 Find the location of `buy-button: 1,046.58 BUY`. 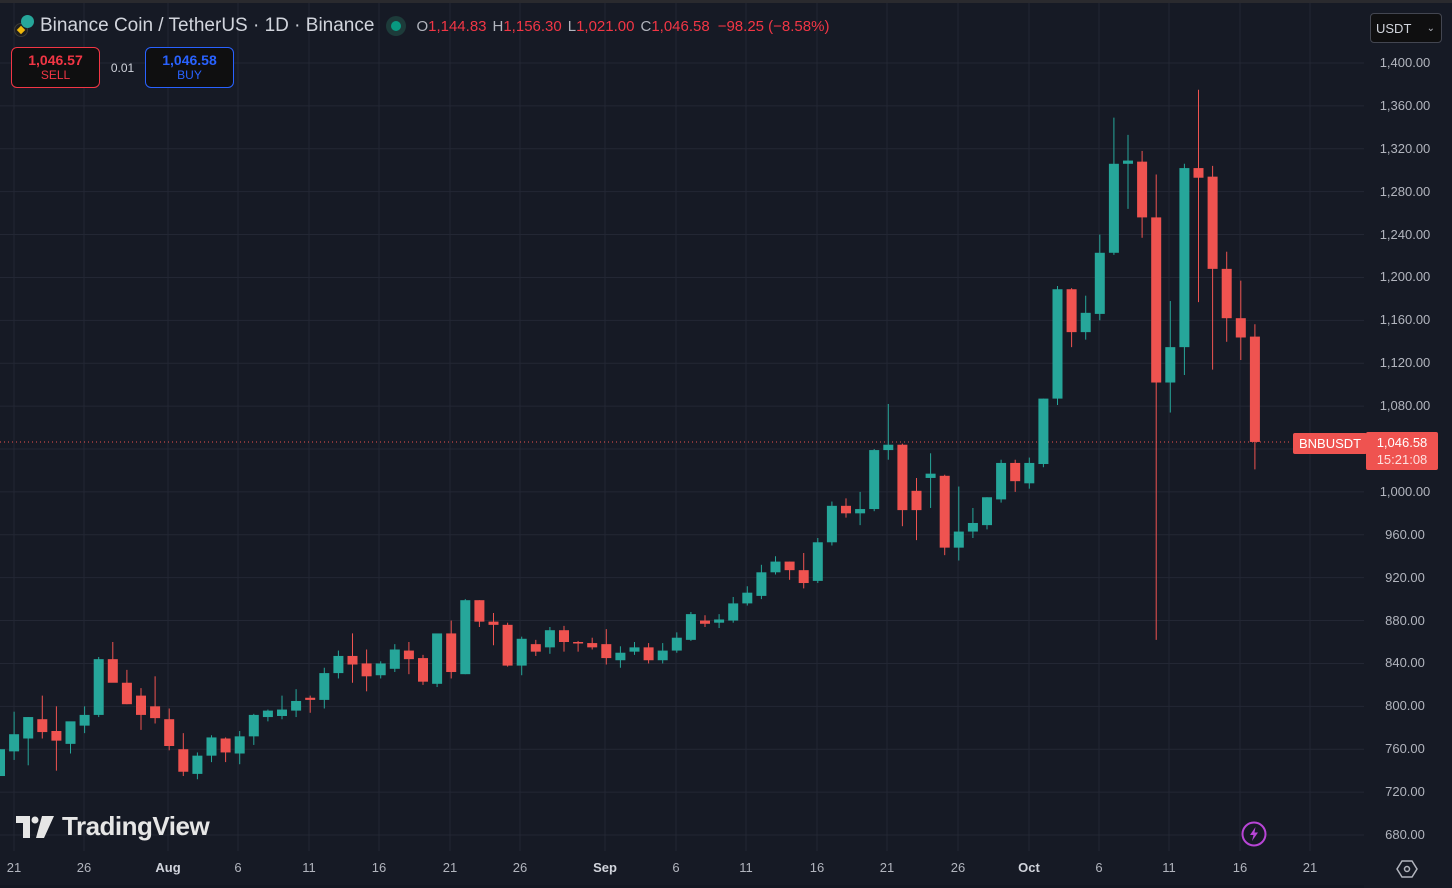

buy-button: 1,046.58 BUY is located at coordinates (189, 67).